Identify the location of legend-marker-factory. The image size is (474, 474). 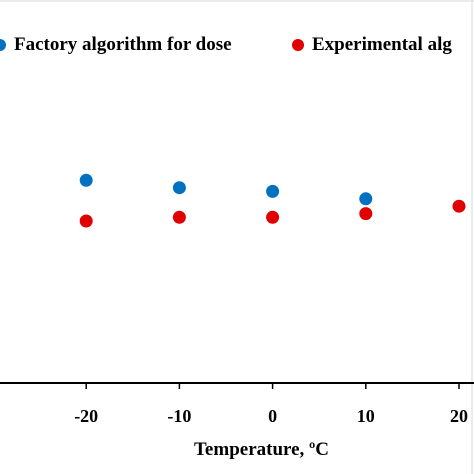
(3, 45).